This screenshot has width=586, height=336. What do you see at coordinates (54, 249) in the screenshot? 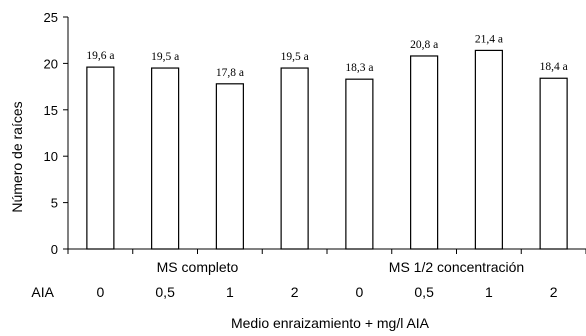
I see `y-tick-label: 0` at bounding box center [54, 249].